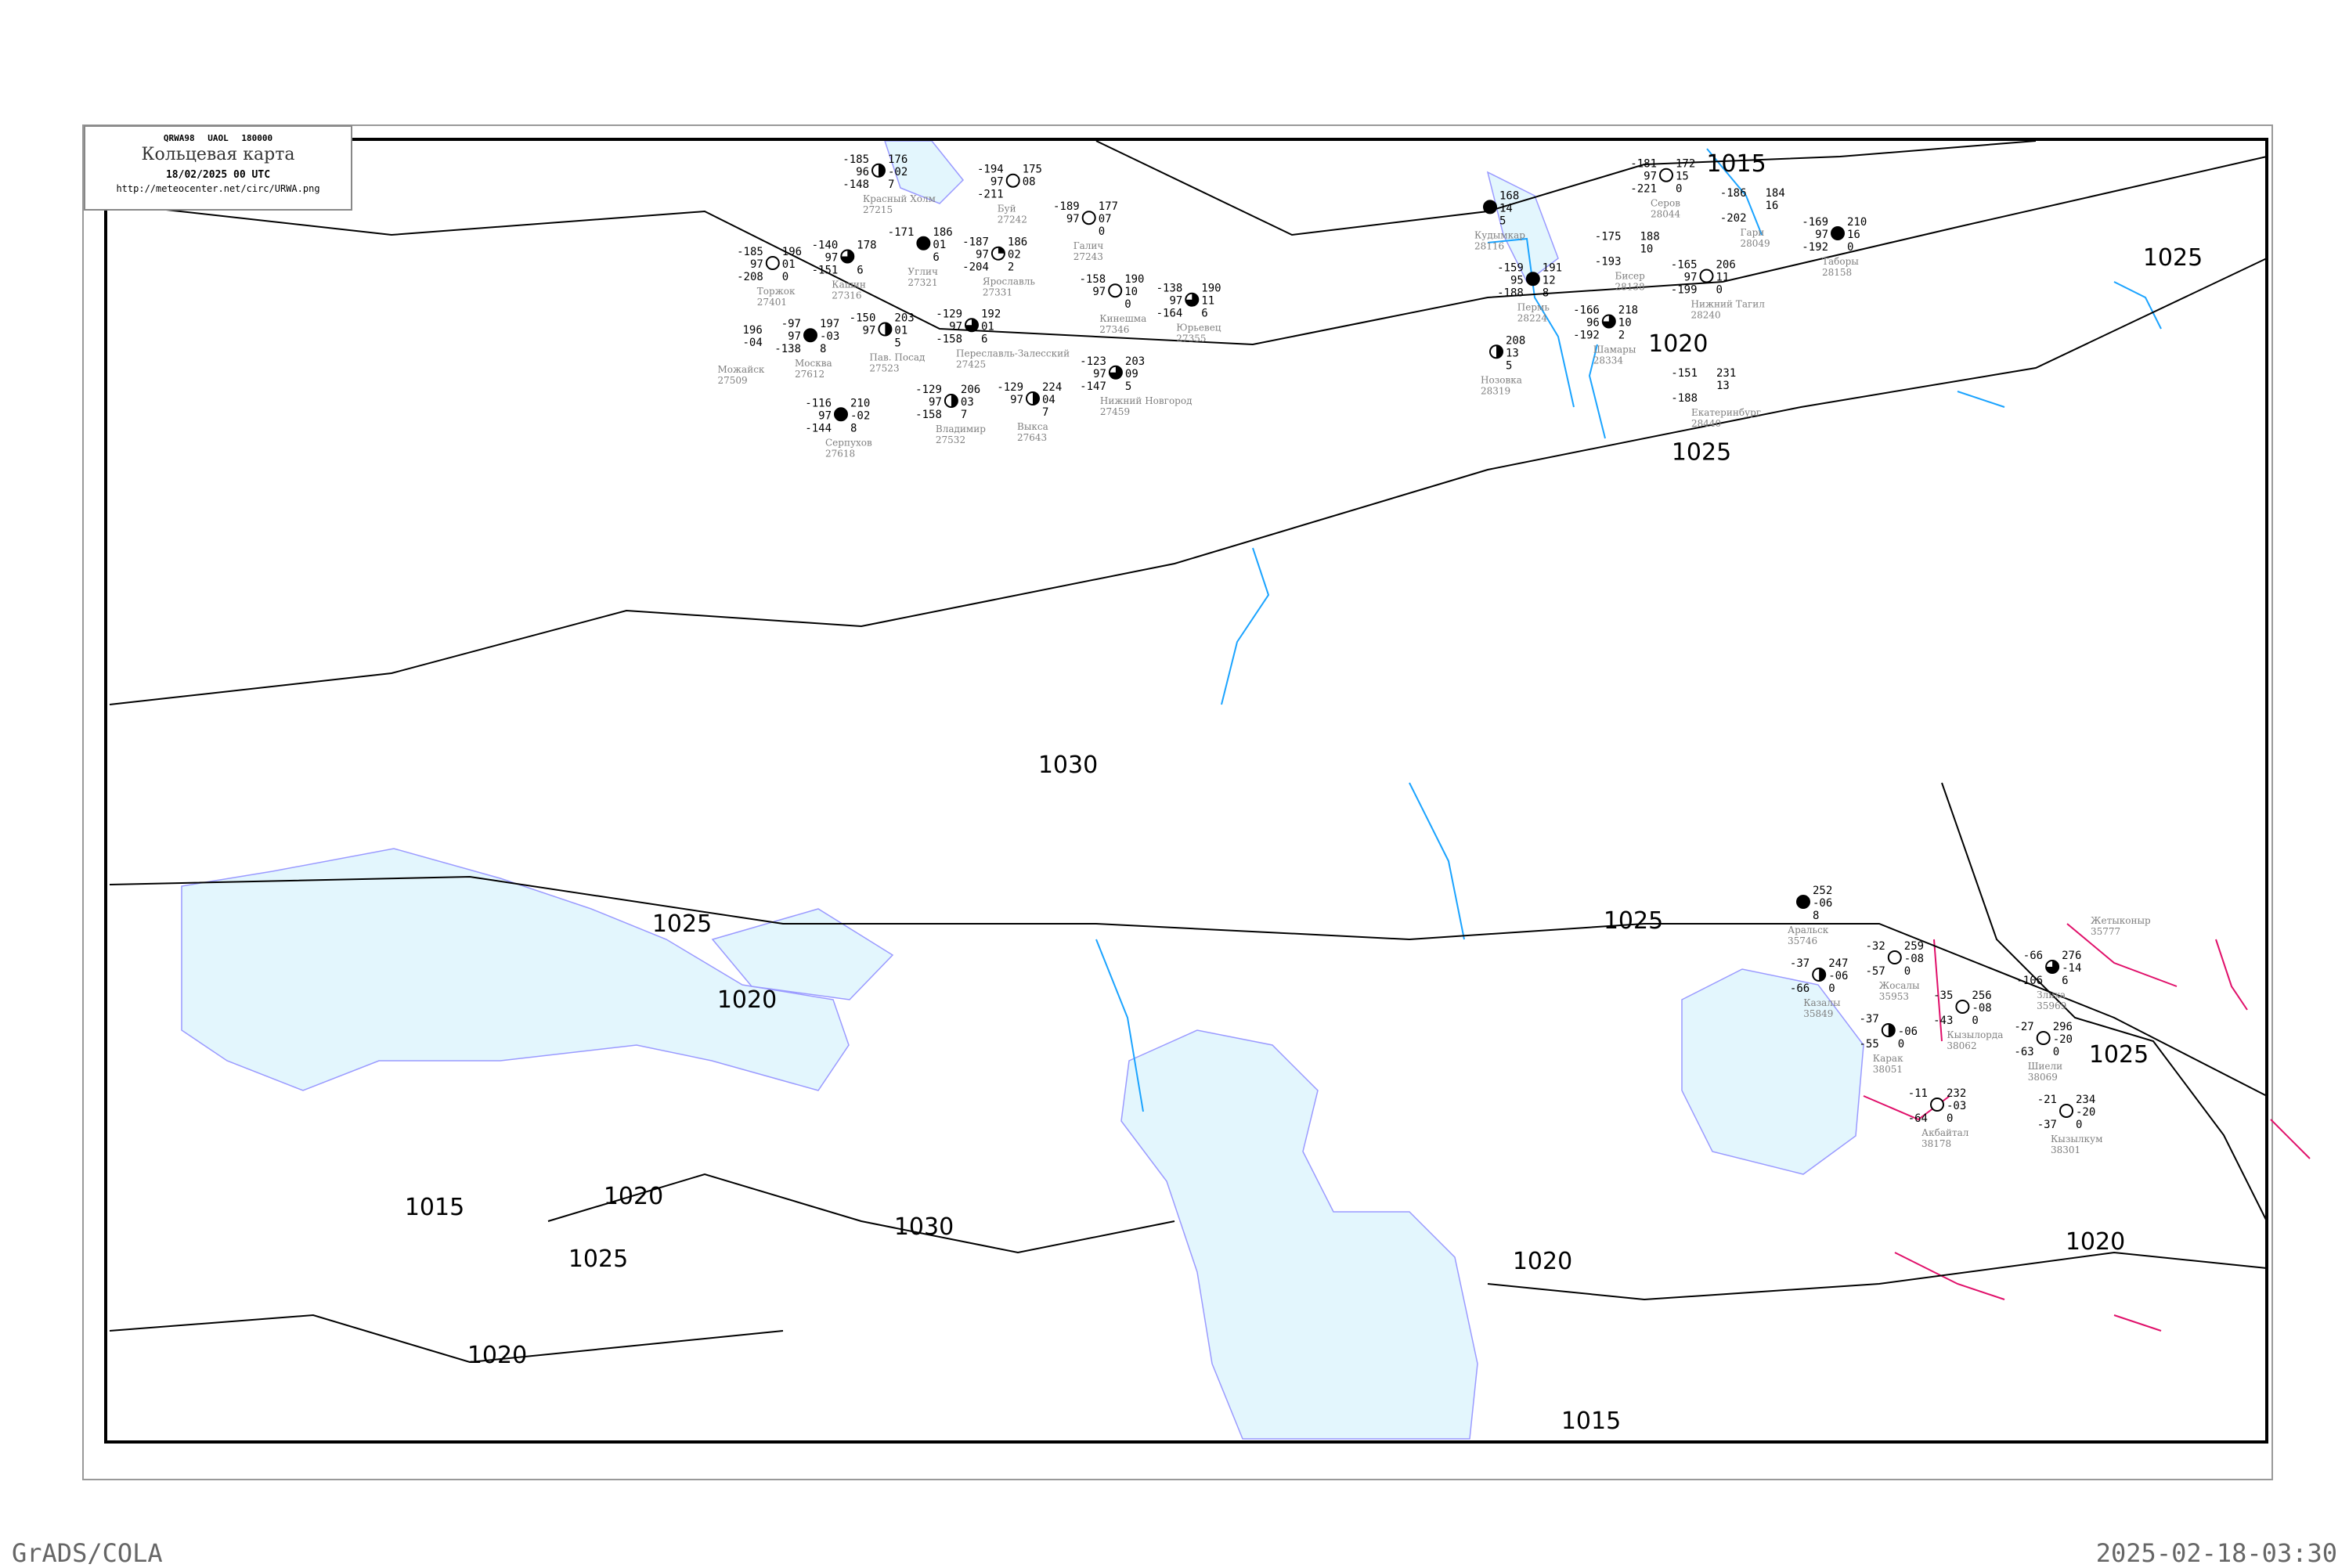  Describe the element at coordinates (1981, 995) in the screenshot. I see `station-pressure: 256` at that location.